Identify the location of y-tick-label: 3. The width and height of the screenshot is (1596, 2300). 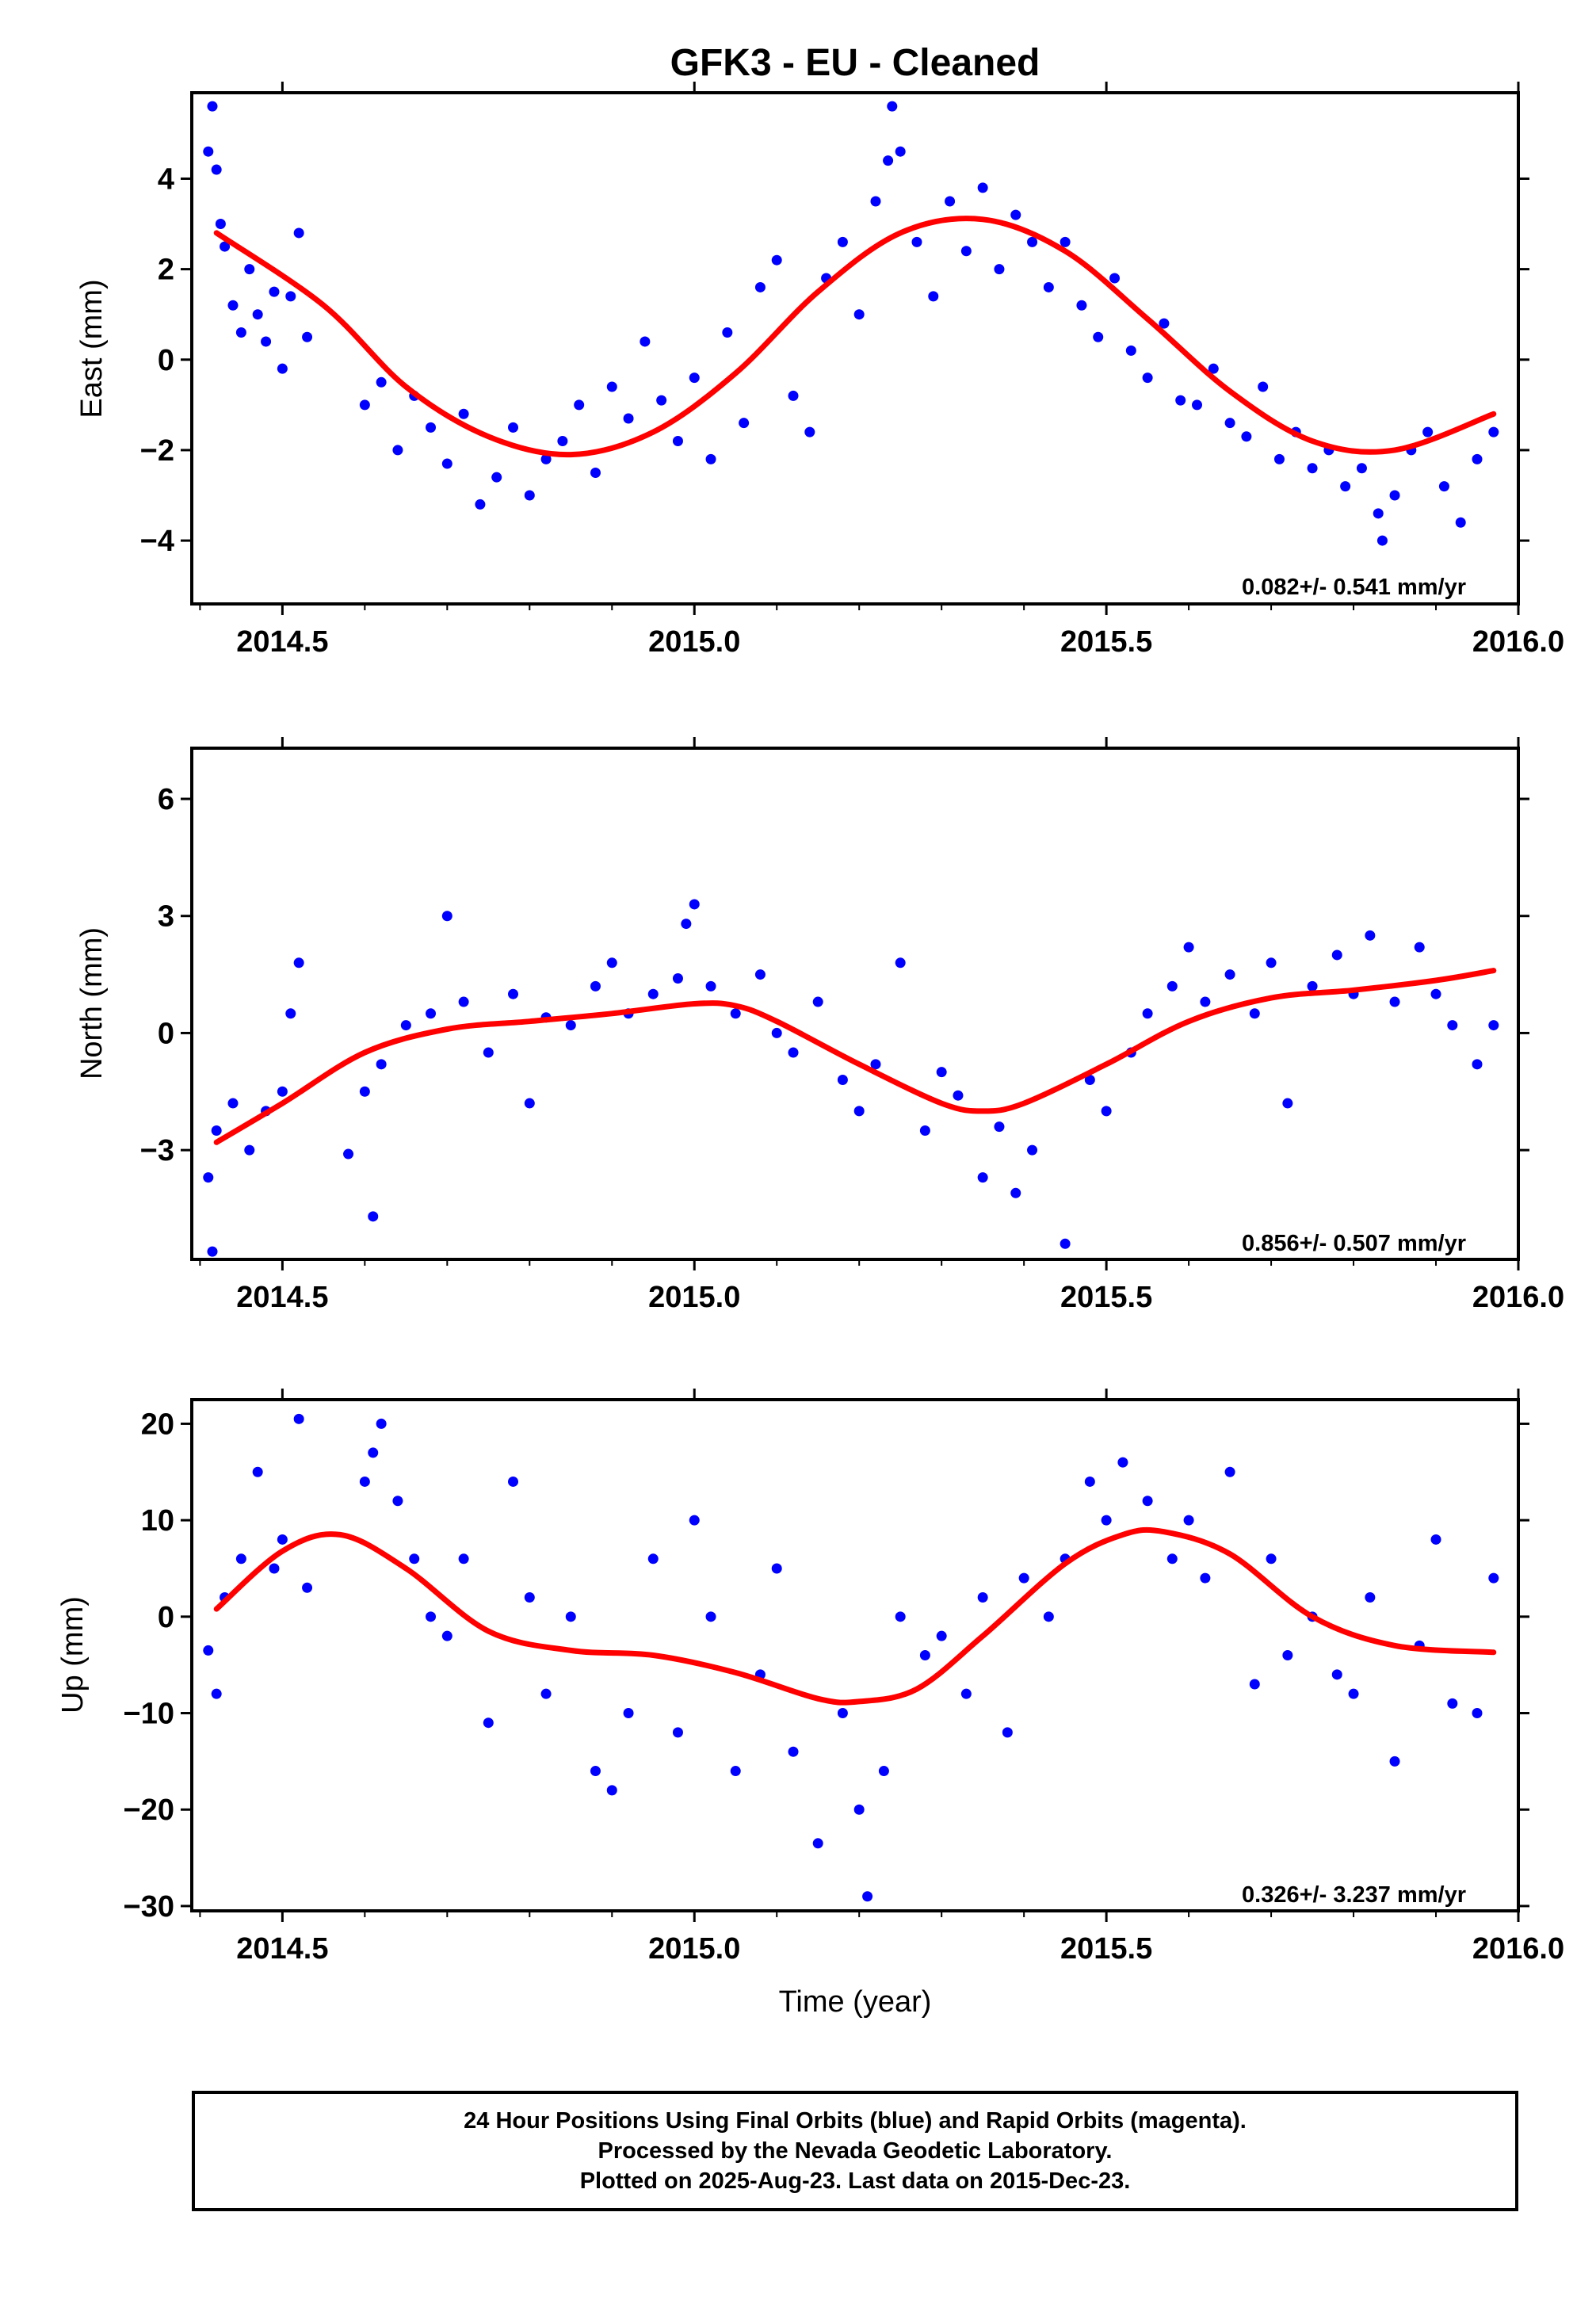
(166, 917).